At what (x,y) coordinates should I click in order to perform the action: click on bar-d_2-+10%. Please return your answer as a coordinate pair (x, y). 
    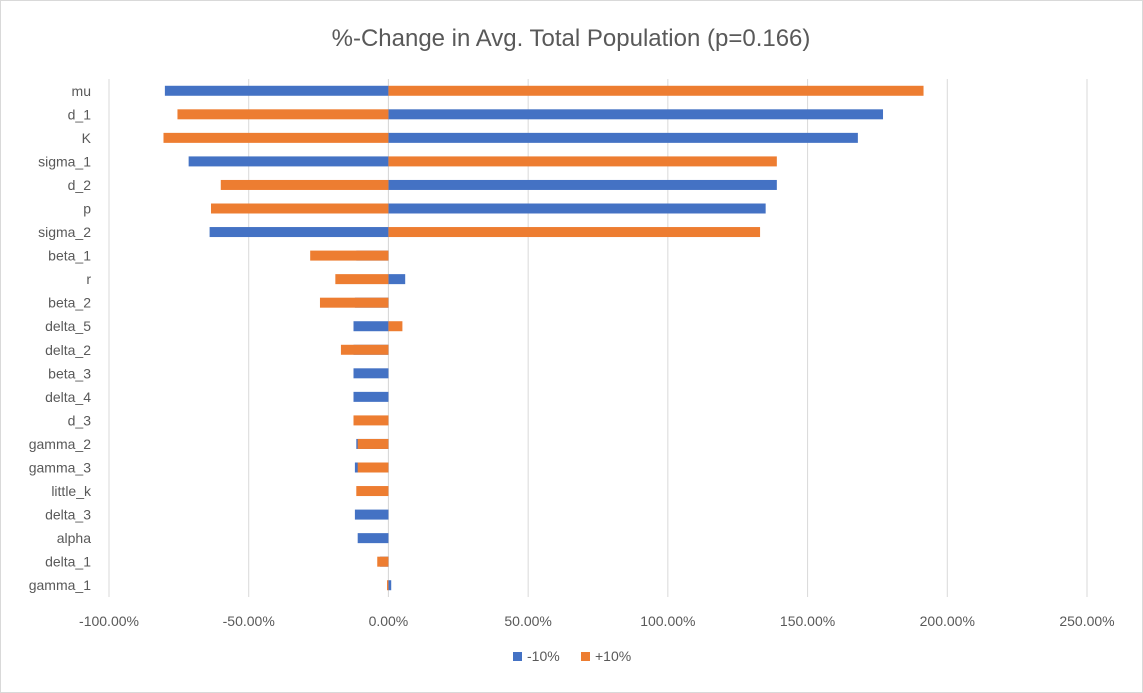
    Looking at the image, I should click on (304, 184).